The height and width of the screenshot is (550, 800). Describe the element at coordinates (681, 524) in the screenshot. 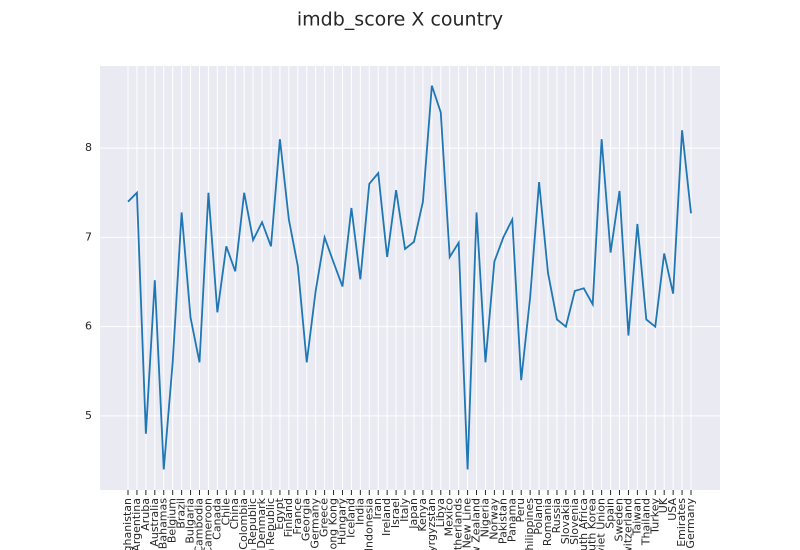

I see `x-tick-label: United Arab Emirates` at that location.